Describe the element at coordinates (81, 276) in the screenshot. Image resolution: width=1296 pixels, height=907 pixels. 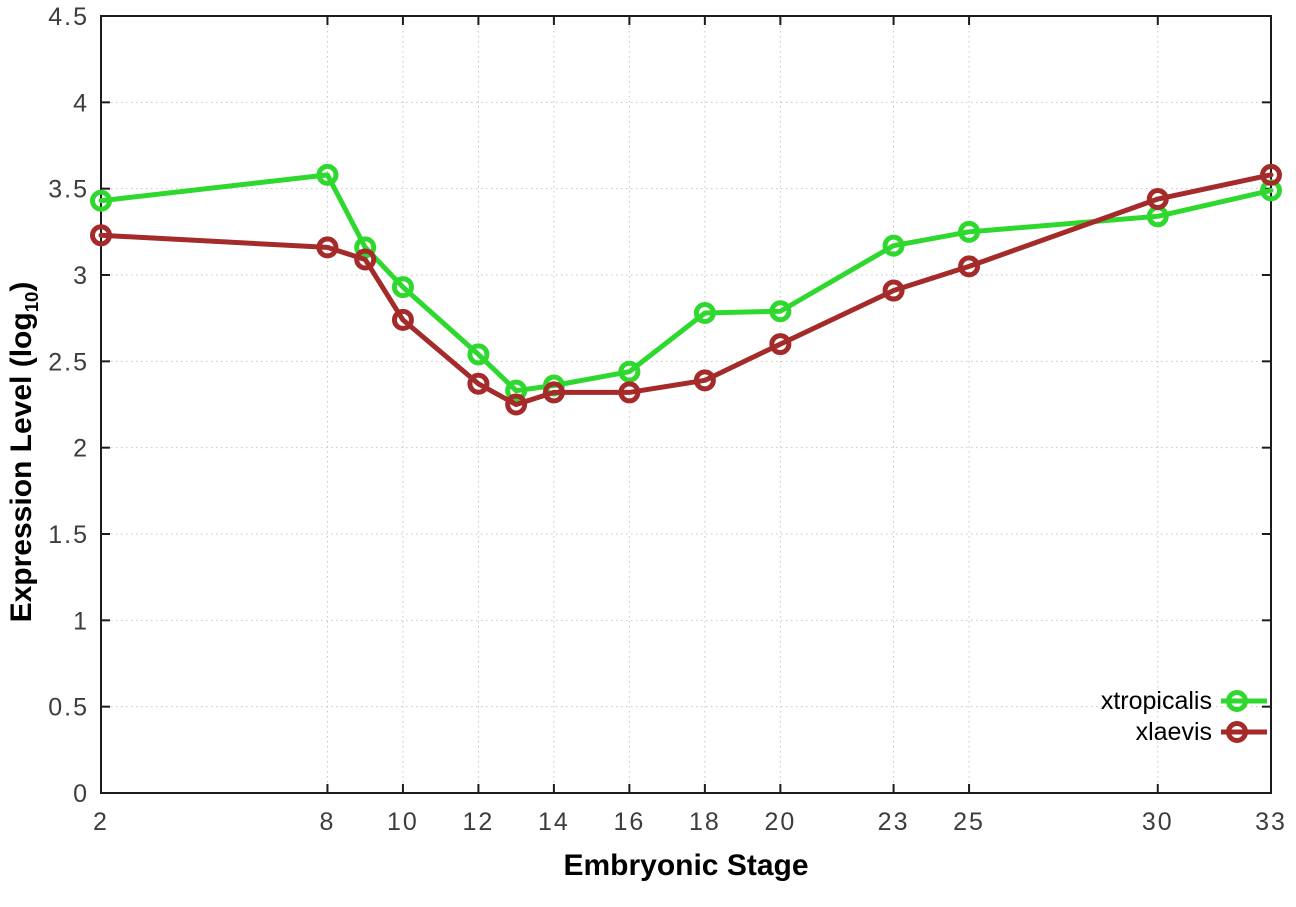
I see `y-tick-label: 3` at that location.